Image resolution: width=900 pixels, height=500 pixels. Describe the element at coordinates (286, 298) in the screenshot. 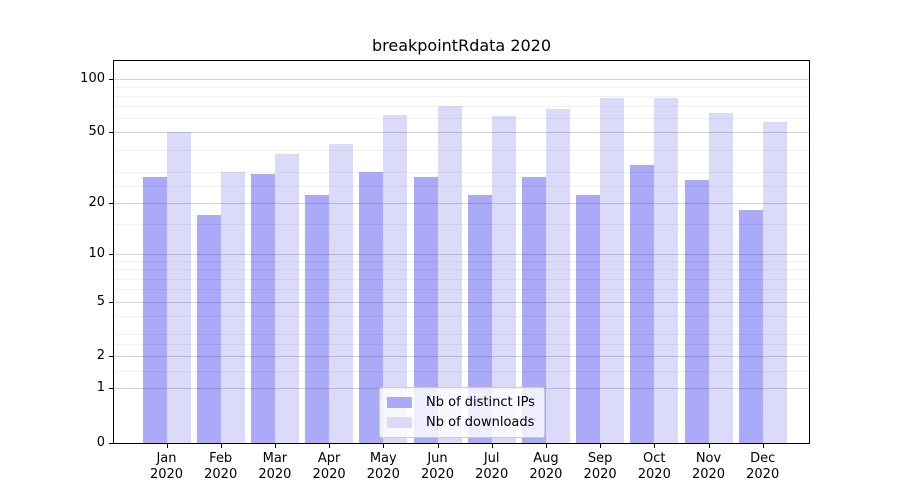

I see `bar-downloads-mar` at that location.